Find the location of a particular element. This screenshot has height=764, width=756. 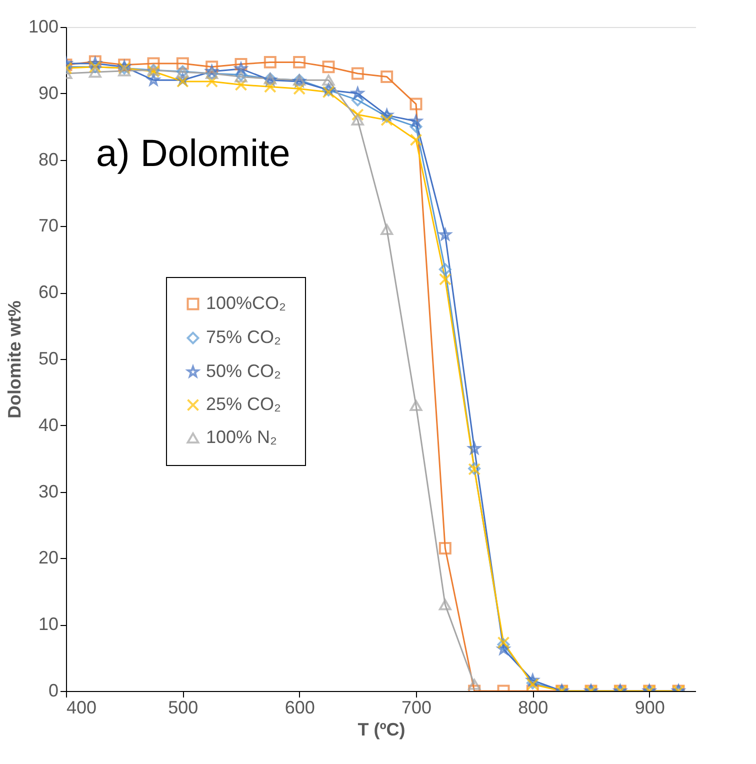

y-tick-label: 0 is located at coordinates (53, 690).